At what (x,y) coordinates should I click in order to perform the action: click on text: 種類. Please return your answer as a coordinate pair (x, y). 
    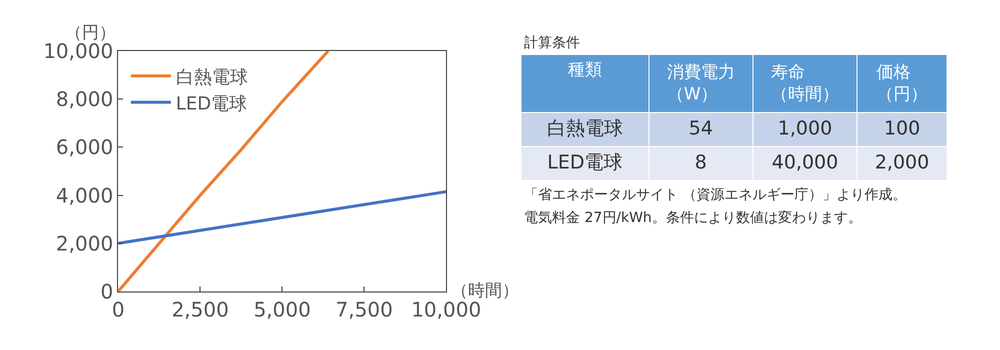
    Looking at the image, I should click on (585, 70).